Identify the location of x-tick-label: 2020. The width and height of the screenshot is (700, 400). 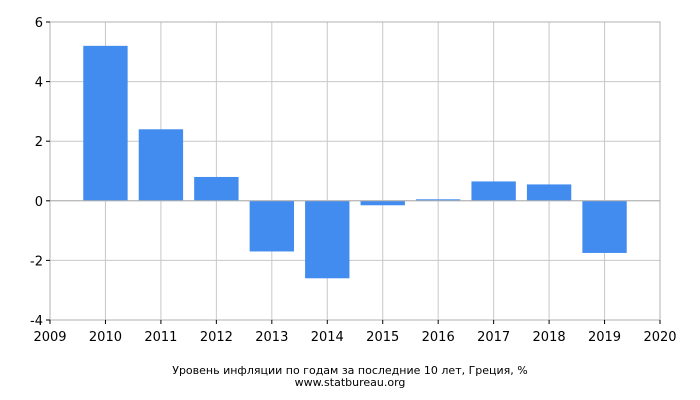
(659, 337).